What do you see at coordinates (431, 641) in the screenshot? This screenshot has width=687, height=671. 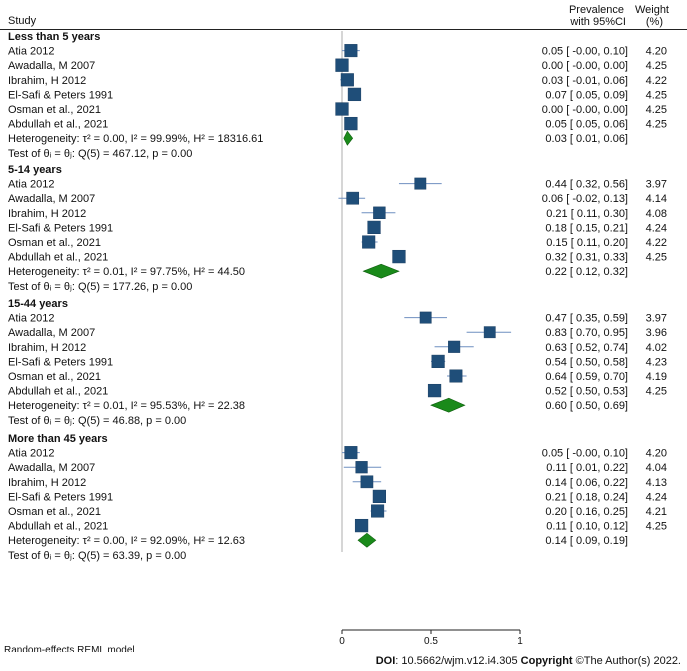 I see `x-tick-label: 0.5` at bounding box center [431, 641].